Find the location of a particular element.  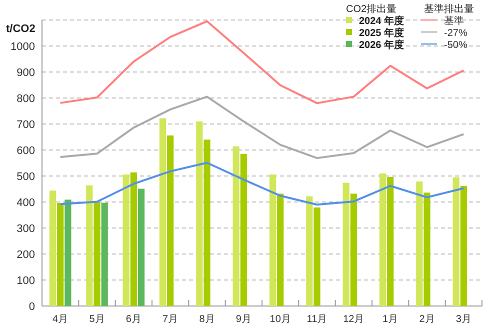

legend-title: CO2排出量 is located at coordinates (371, 9).